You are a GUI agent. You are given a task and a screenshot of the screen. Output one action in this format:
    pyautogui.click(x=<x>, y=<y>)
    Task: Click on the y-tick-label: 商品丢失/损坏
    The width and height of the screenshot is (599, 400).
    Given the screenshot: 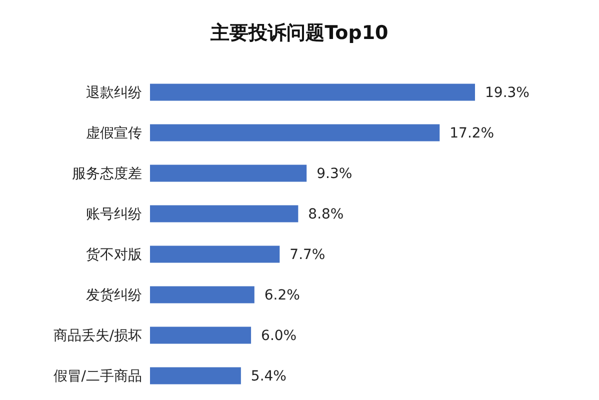 What is the action you would take?
    pyautogui.click(x=97, y=336)
    